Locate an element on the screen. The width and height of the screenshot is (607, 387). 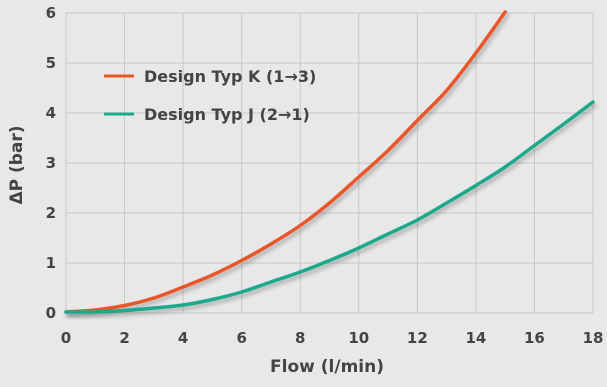
legend-item: Design Typ K (1→3) is located at coordinates (210, 76).